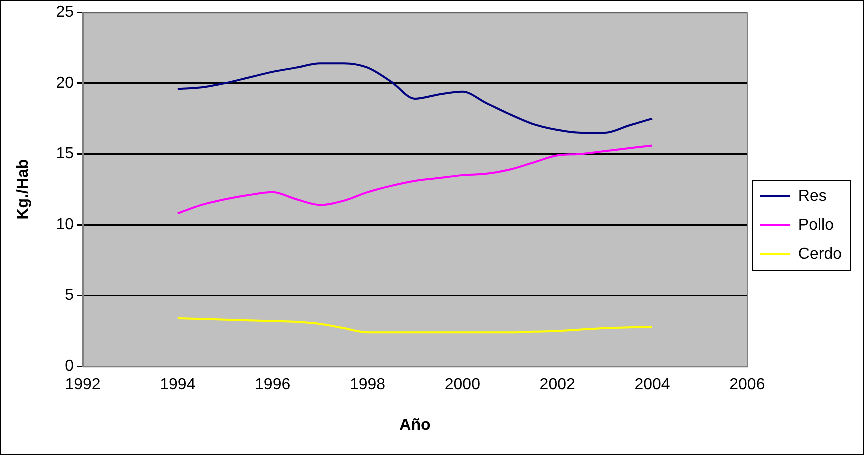  Describe the element at coordinates (69, 295) in the screenshot. I see `y-tick-label: 5` at that location.